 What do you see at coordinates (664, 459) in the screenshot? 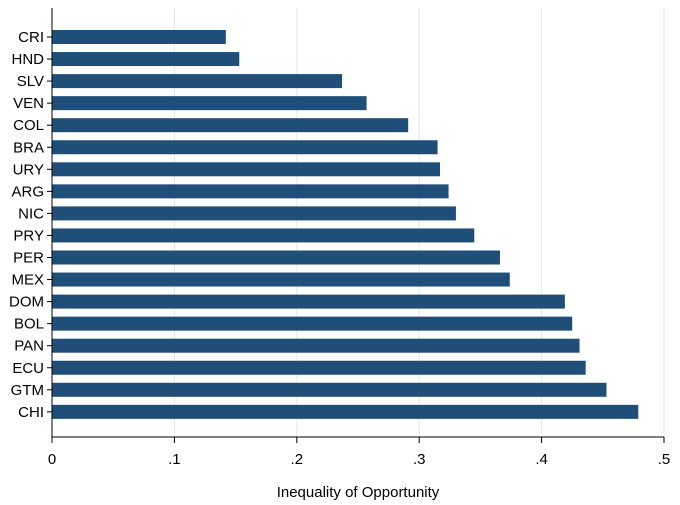
I see `x-tick-label: .5` at bounding box center [664, 459].